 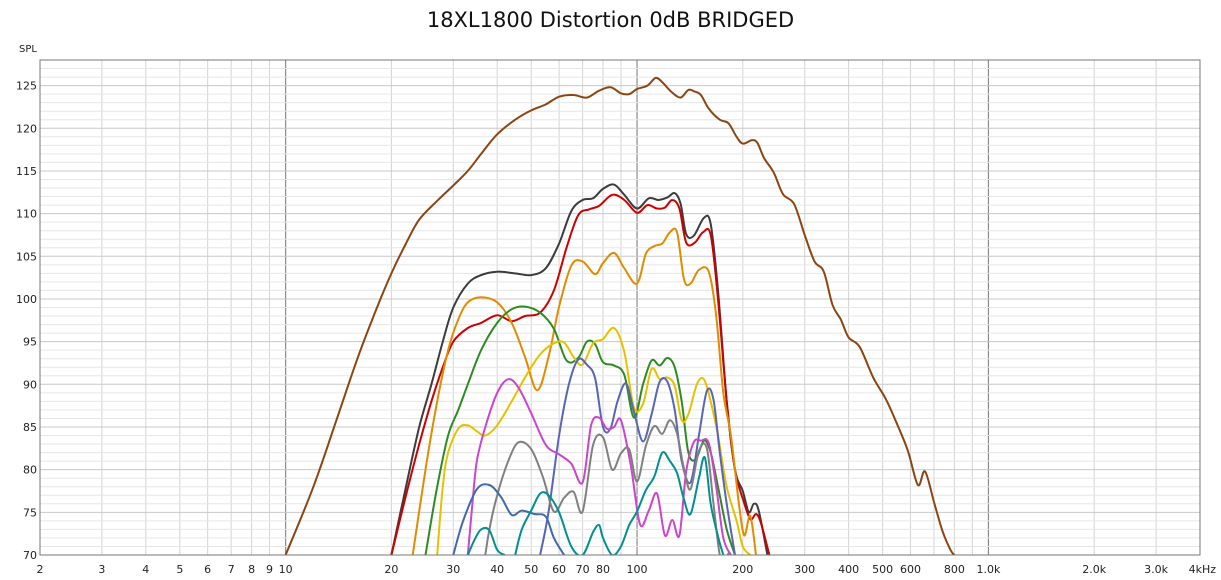 What do you see at coordinates (26, 171) in the screenshot?
I see `y-tick-label: 115` at bounding box center [26, 171].